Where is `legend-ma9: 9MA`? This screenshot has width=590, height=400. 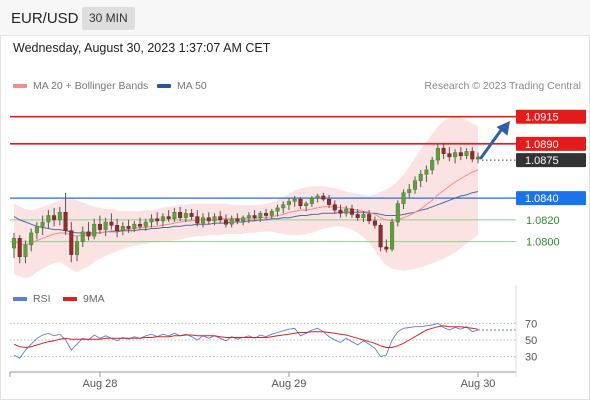 legend-ma9: 9MA is located at coordinates (84, 299).